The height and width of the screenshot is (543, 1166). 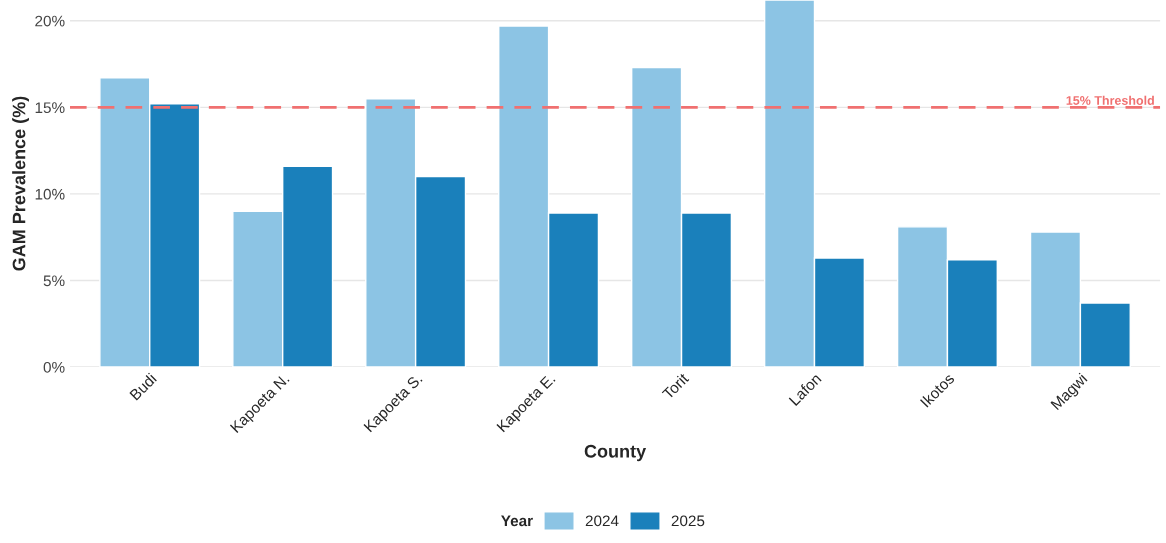 I want to click on y-tick-label: 10%, so click(x=50, y=194).